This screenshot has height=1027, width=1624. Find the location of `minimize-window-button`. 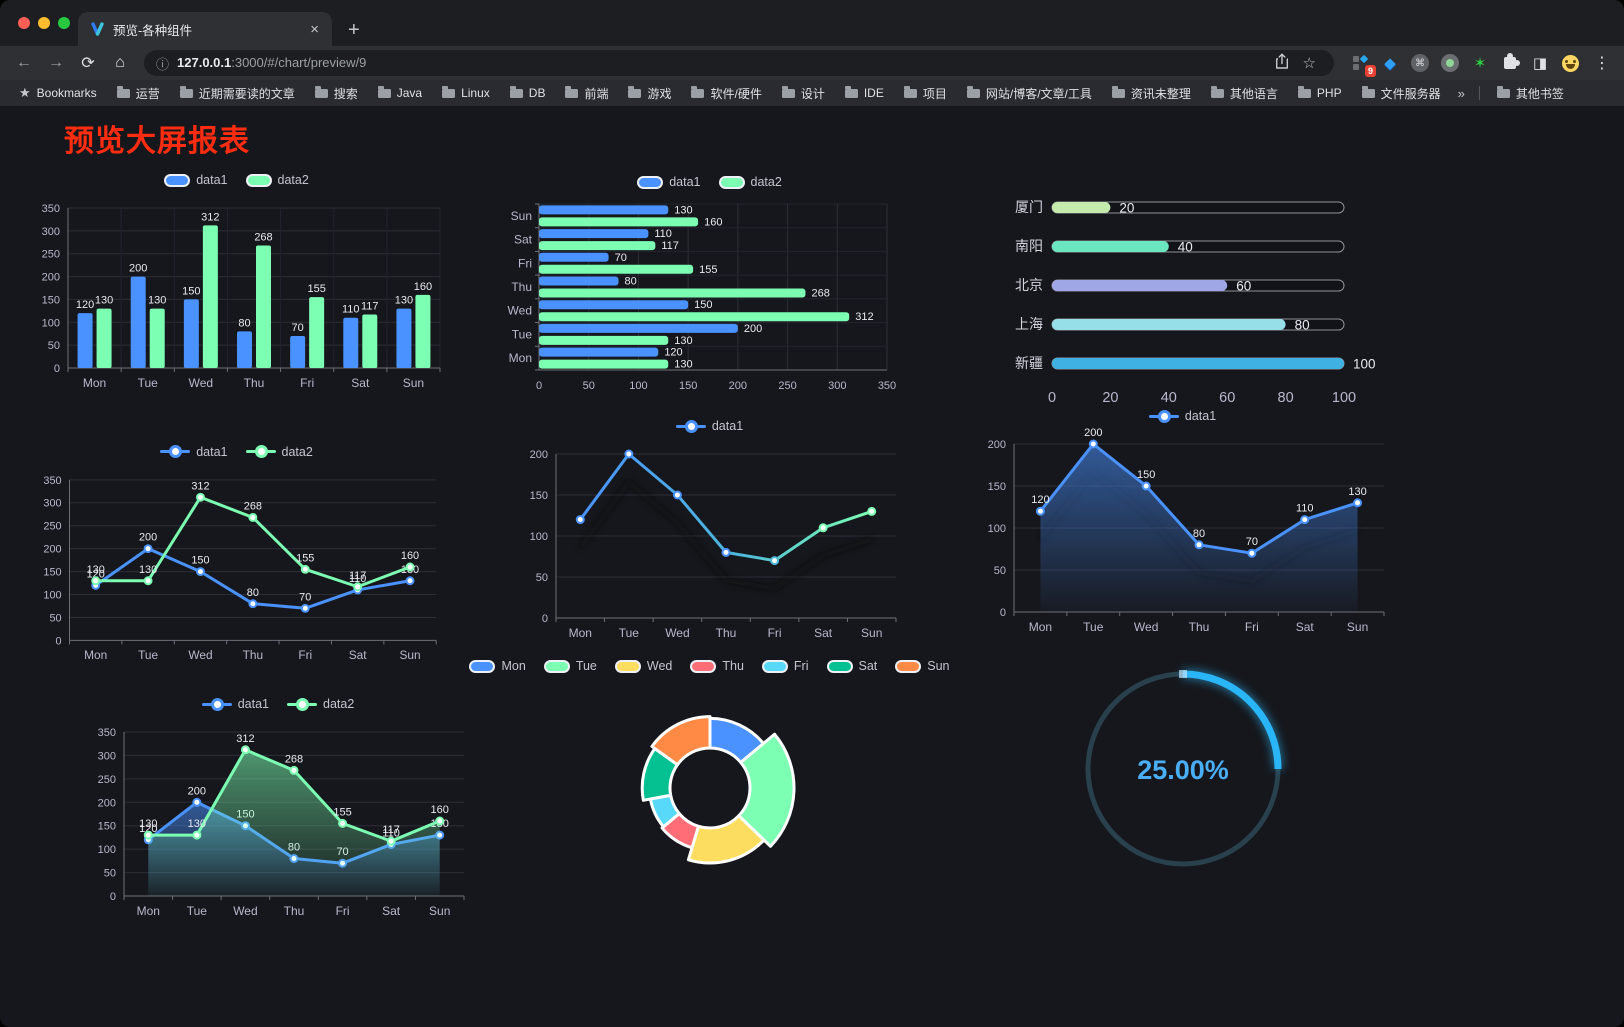

minimize-window-button is located at coordinates (44, 23).